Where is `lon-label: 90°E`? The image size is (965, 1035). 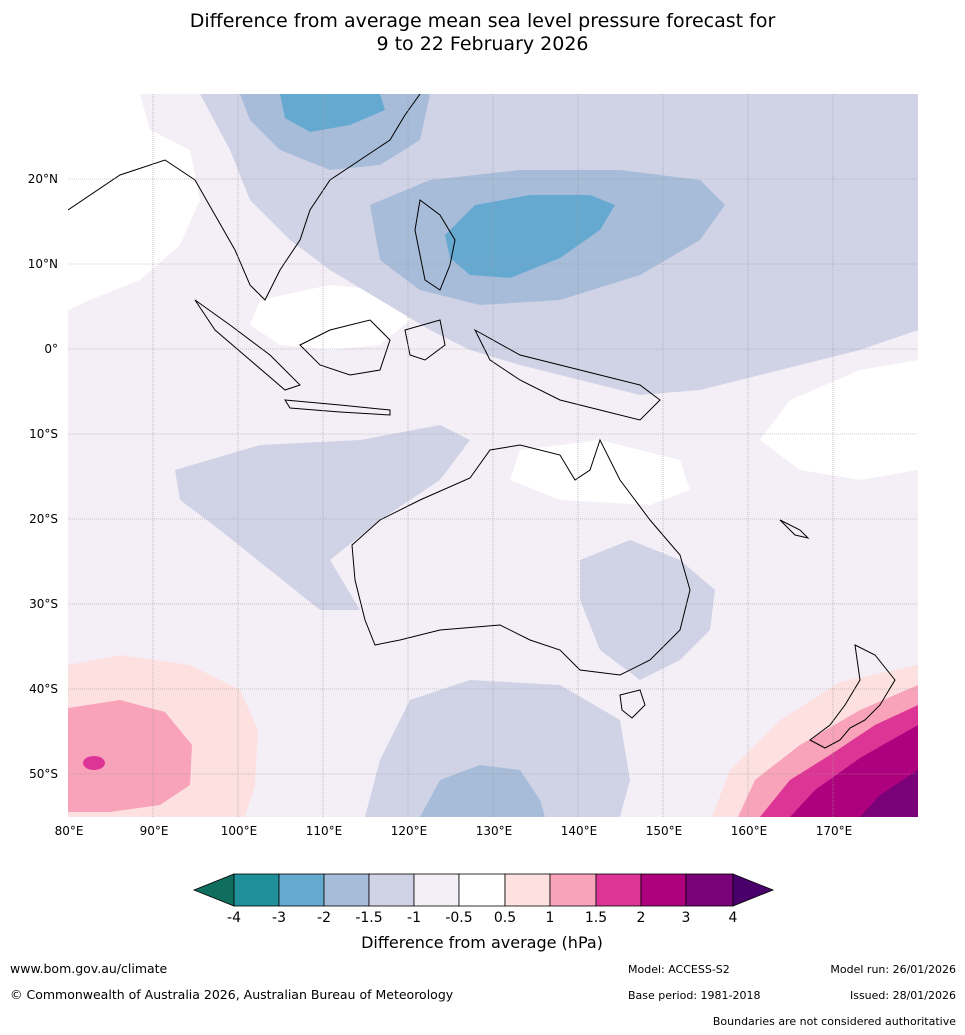 lon-label: 90°E is located at coordinates (154, 831).